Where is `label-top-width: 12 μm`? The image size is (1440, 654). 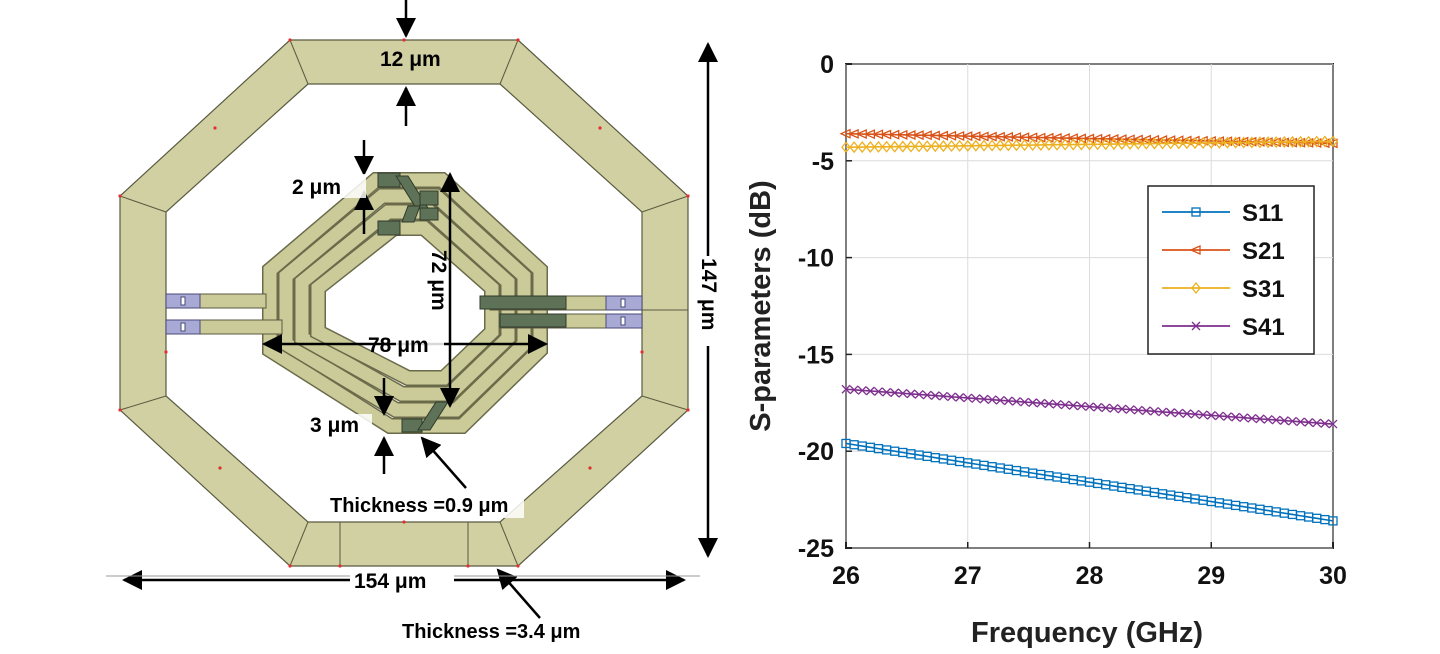
label-top-width: 12 μm is located at coordinates (410, 59).